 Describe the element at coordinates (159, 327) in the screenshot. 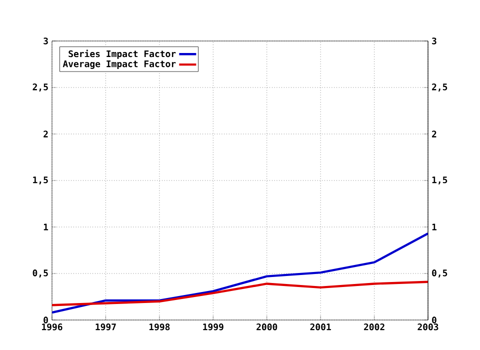

I see `x-tick-label: 1998` at that location.